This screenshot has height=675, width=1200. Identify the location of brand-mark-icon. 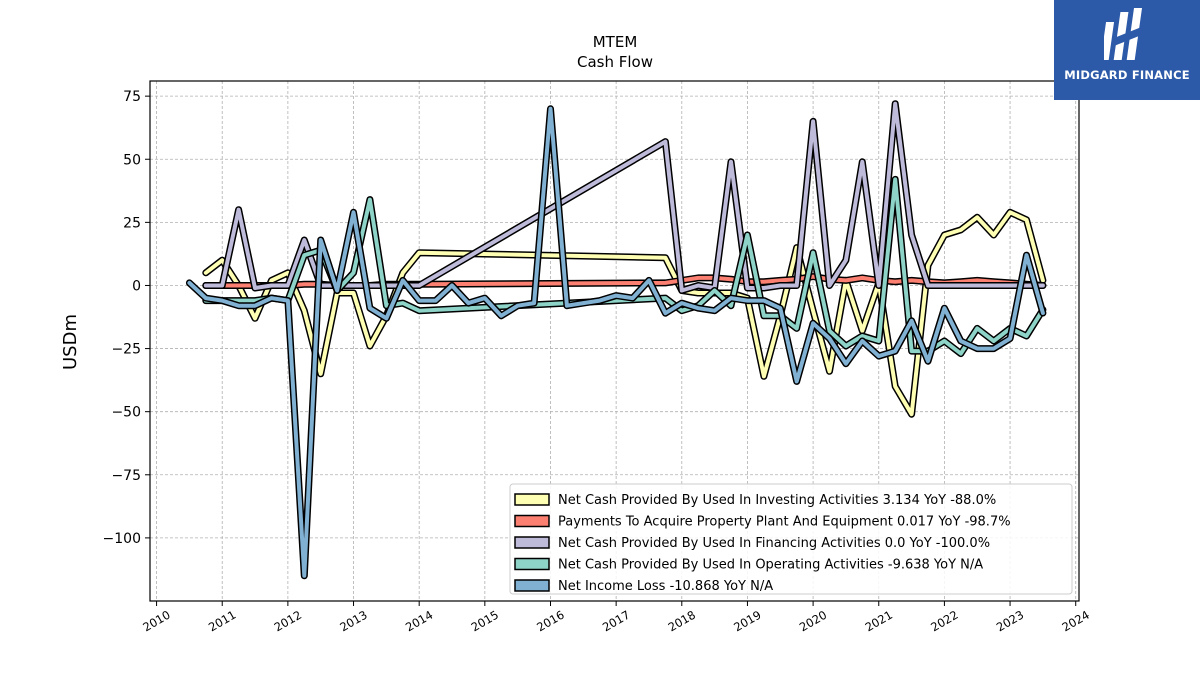
(1124, 34).